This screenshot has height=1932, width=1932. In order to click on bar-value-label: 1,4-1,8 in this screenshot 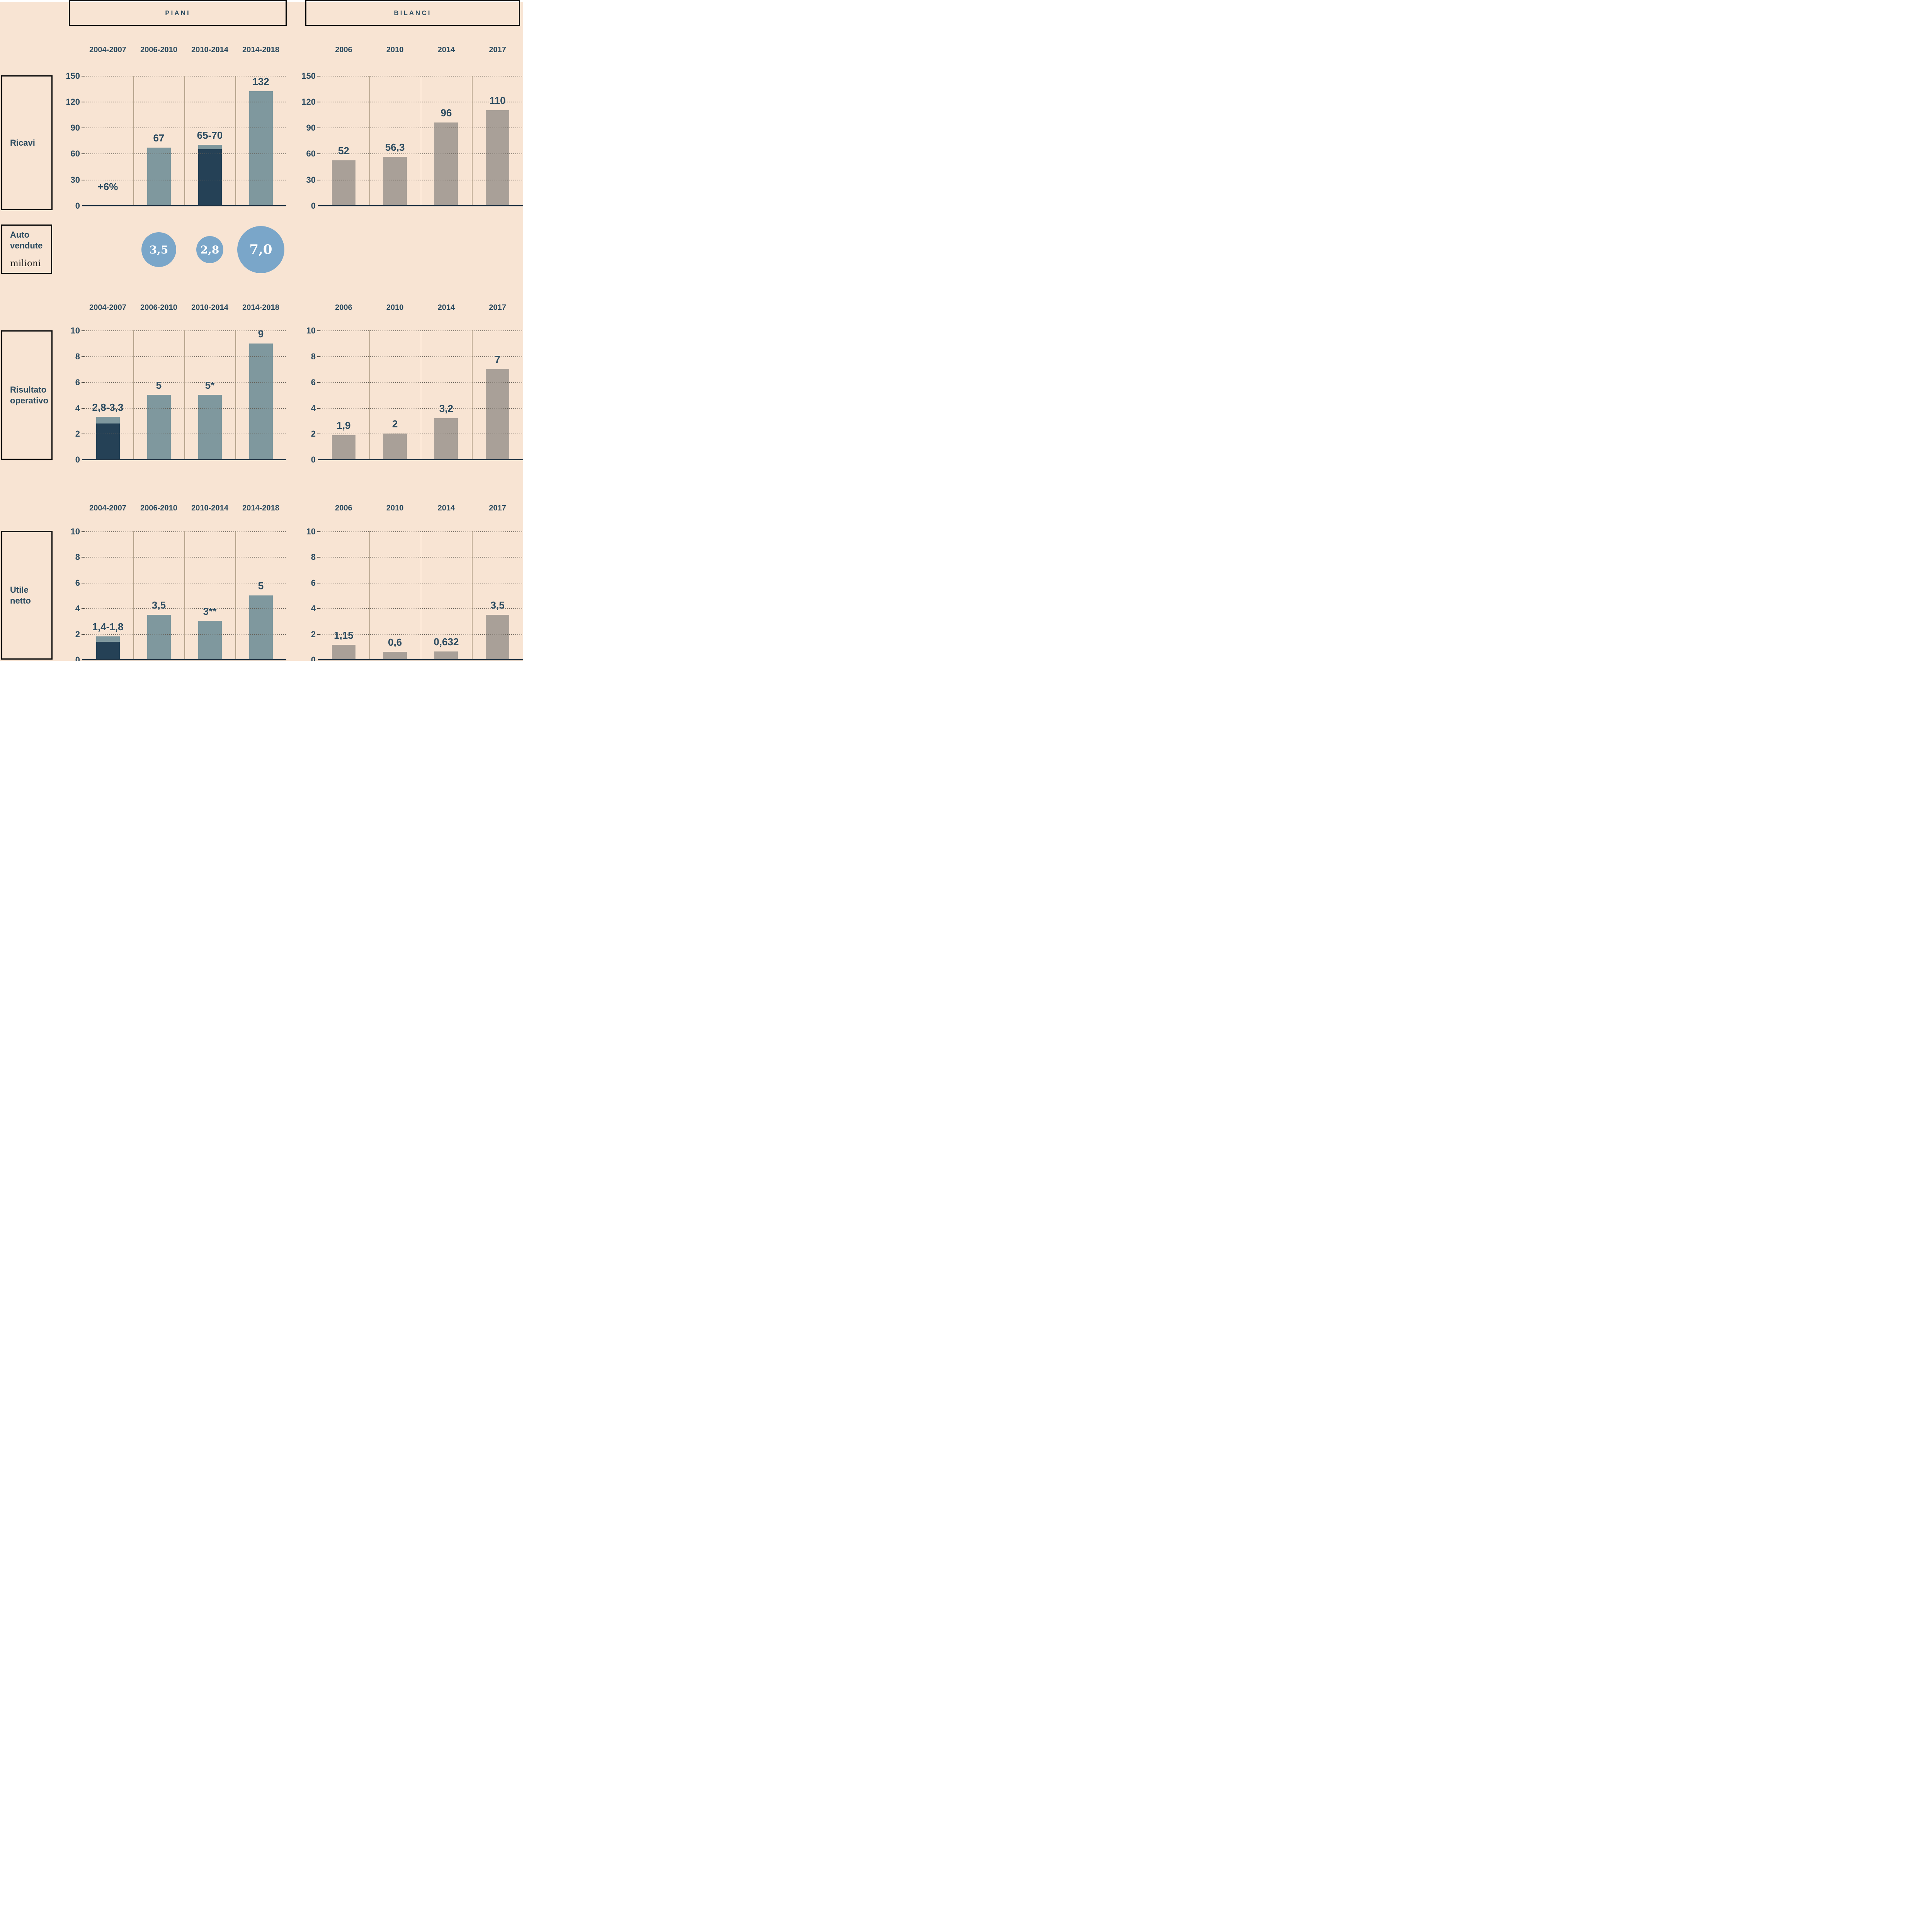, I will do `click(108, 627)`.